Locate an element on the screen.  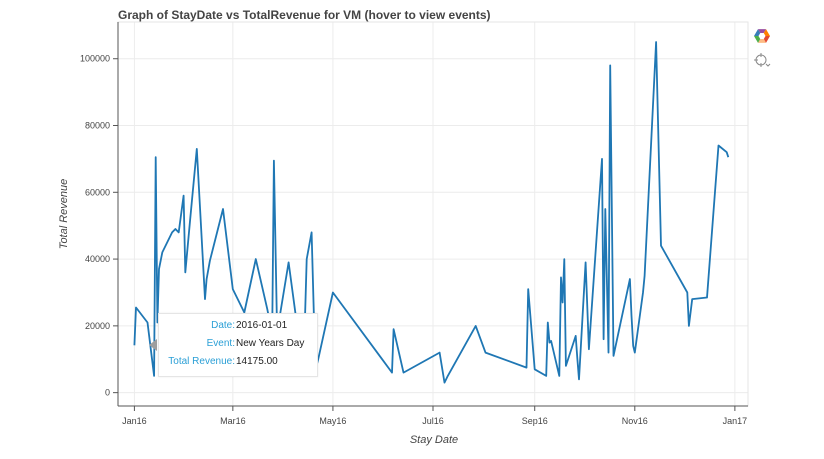
y-tick-label: 100000 is located at coordinates (95, 59).